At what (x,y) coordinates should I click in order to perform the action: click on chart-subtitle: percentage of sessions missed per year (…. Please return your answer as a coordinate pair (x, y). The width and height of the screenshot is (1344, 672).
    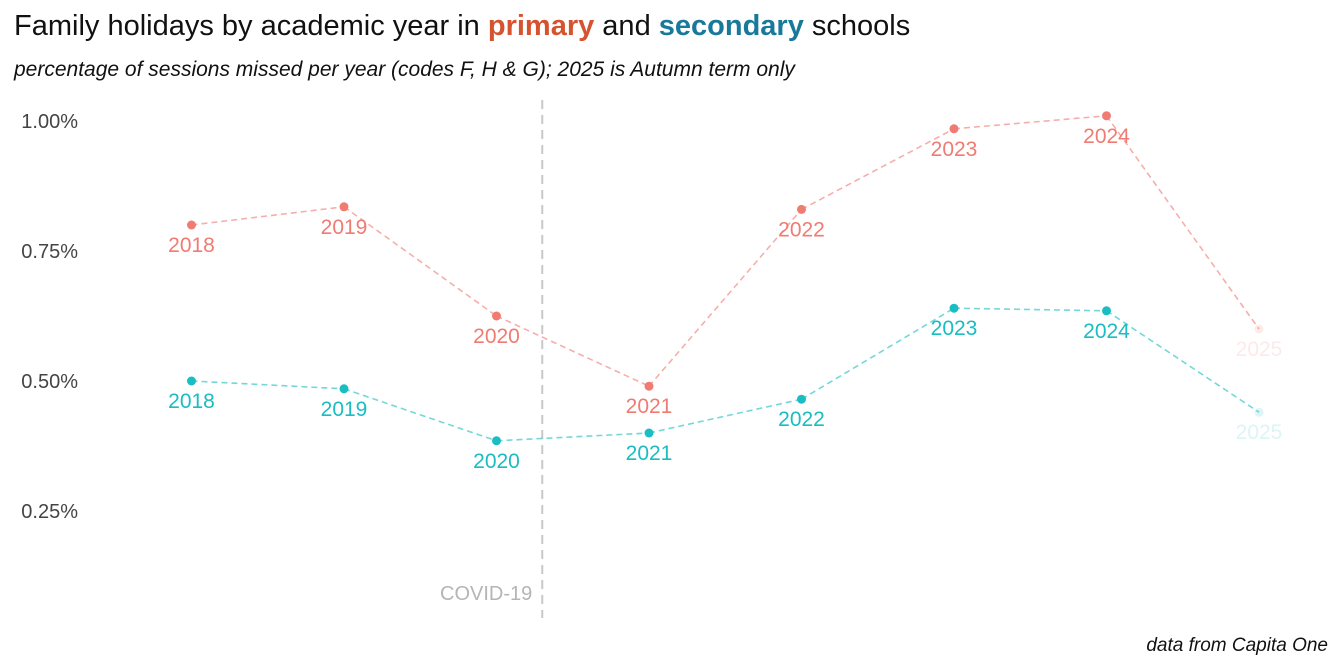
    Looking at the image, I should click on (404, 69).